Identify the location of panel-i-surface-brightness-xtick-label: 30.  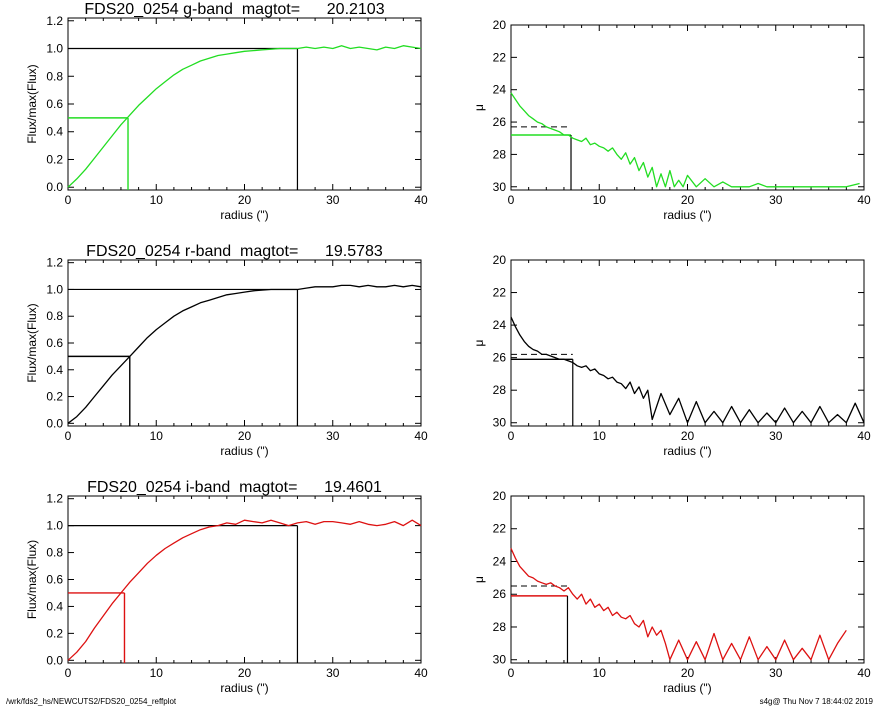
(776, 673).